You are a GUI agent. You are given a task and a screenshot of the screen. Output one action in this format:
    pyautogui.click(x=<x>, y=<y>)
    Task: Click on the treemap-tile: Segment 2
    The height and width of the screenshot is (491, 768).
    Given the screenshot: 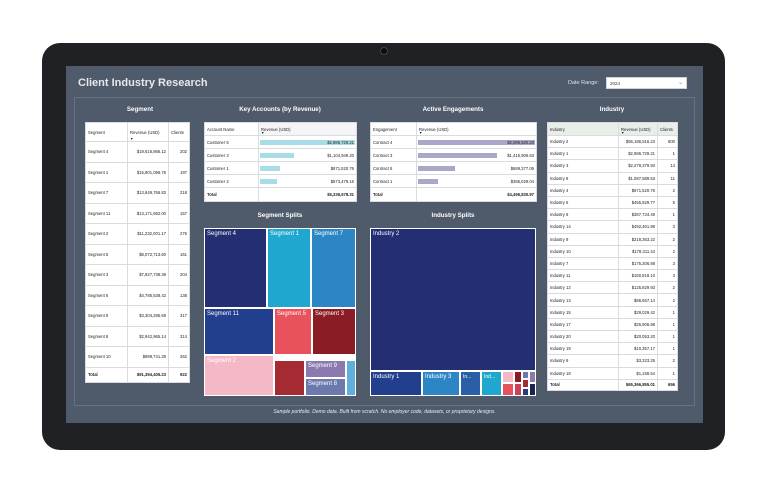 What is the action you would take?
    pyautogui.click(x=239, y=375)
    